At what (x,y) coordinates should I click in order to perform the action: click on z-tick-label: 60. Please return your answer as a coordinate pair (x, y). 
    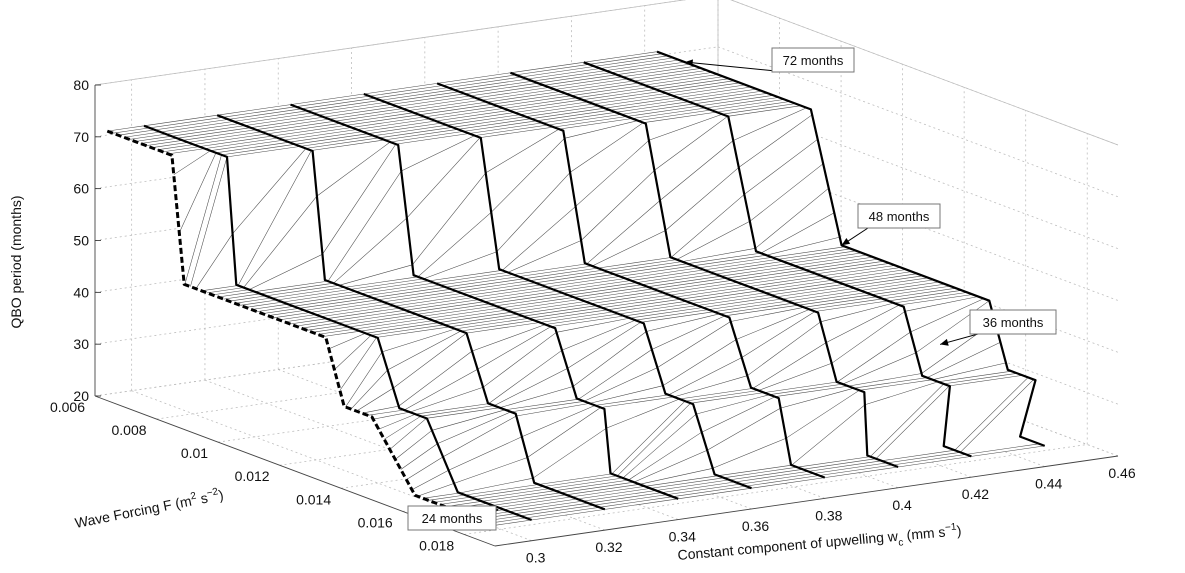
    Looking at the image, I should click on (81, 189).